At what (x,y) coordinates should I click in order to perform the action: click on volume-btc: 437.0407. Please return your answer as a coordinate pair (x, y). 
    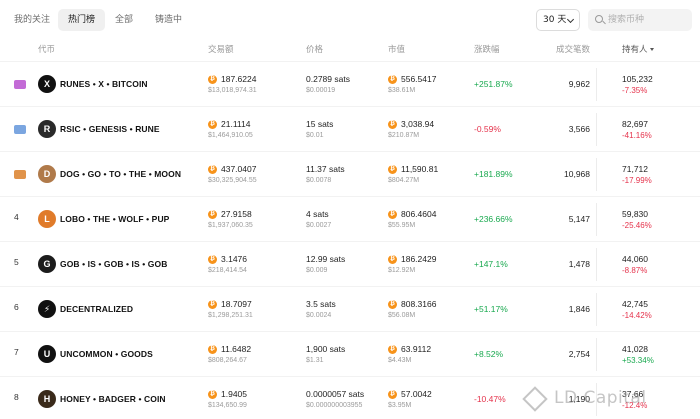
    Looking at the image, I should click on (239, 169).